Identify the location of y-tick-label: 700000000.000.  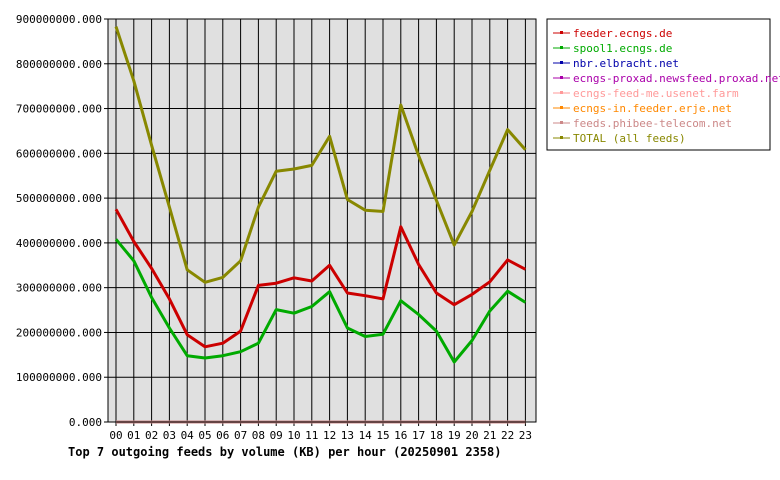
(59, 109).